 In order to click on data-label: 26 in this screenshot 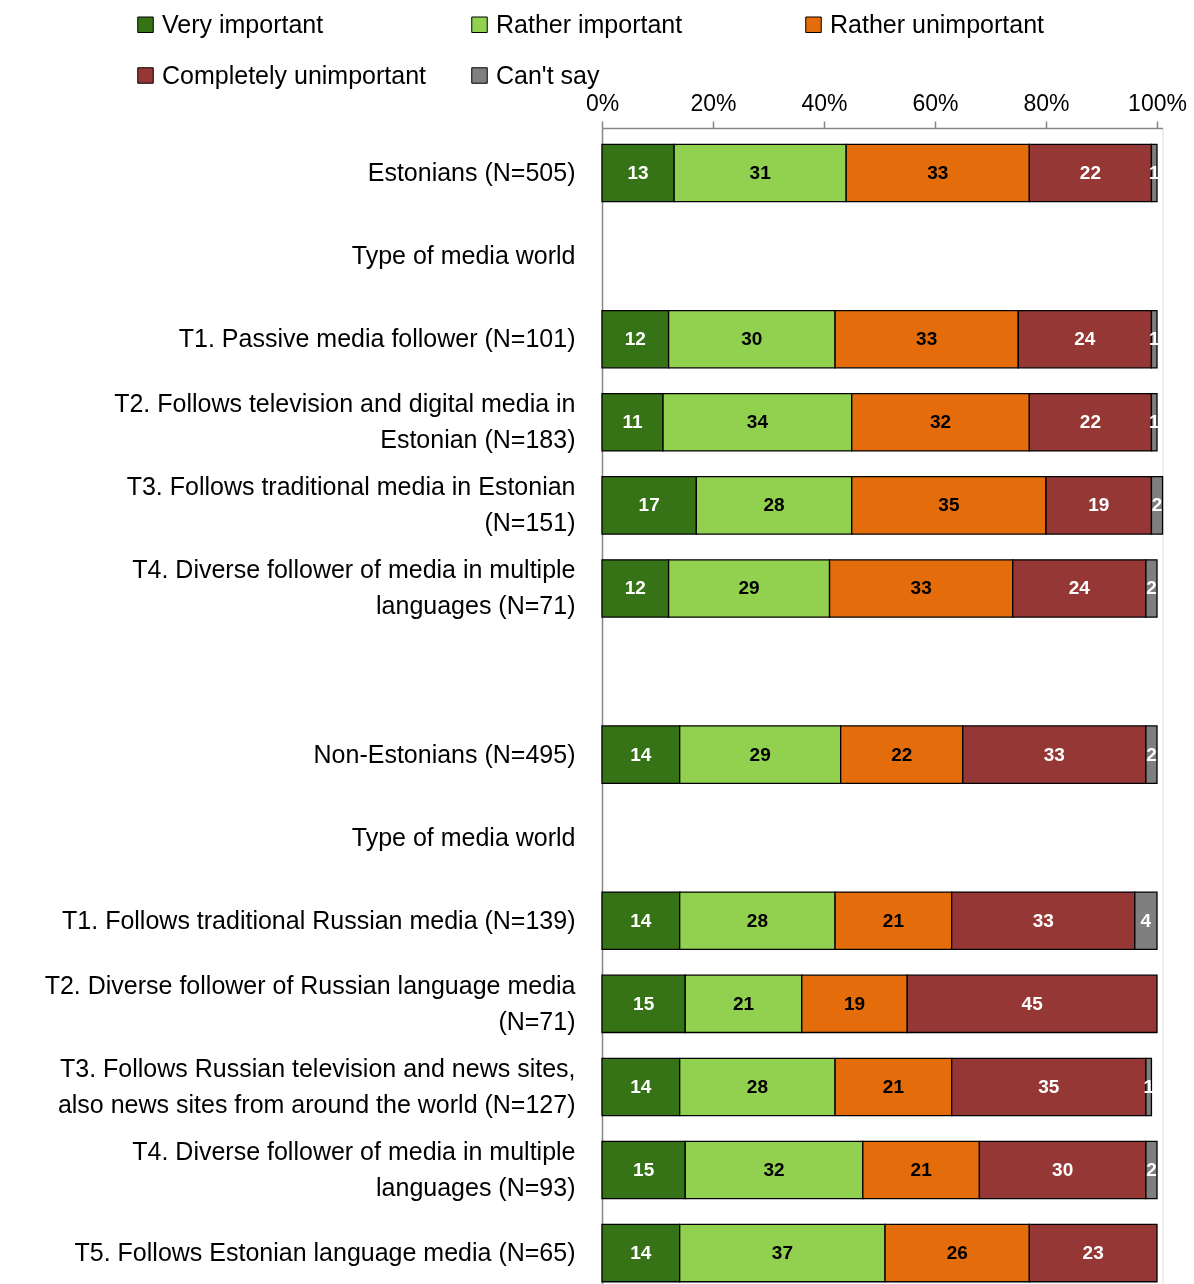, I will do `click(957, 1253)`.